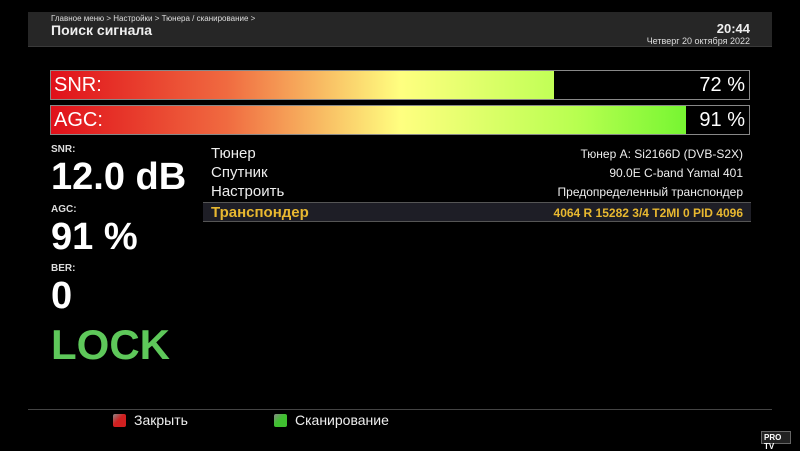  Describe the element at coordinates (676, 173) in the screenshot. I see `setting-value: 90.0E C-band Yamal 401` at that location.